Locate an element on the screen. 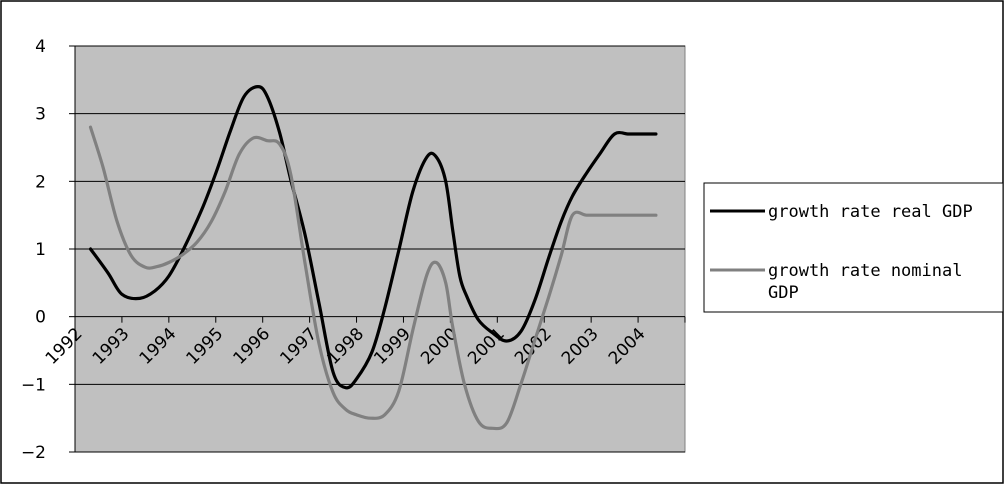 This screenshot has width=1005, height=485. y-tick-label: 2 is located at coordinates (40, 182).